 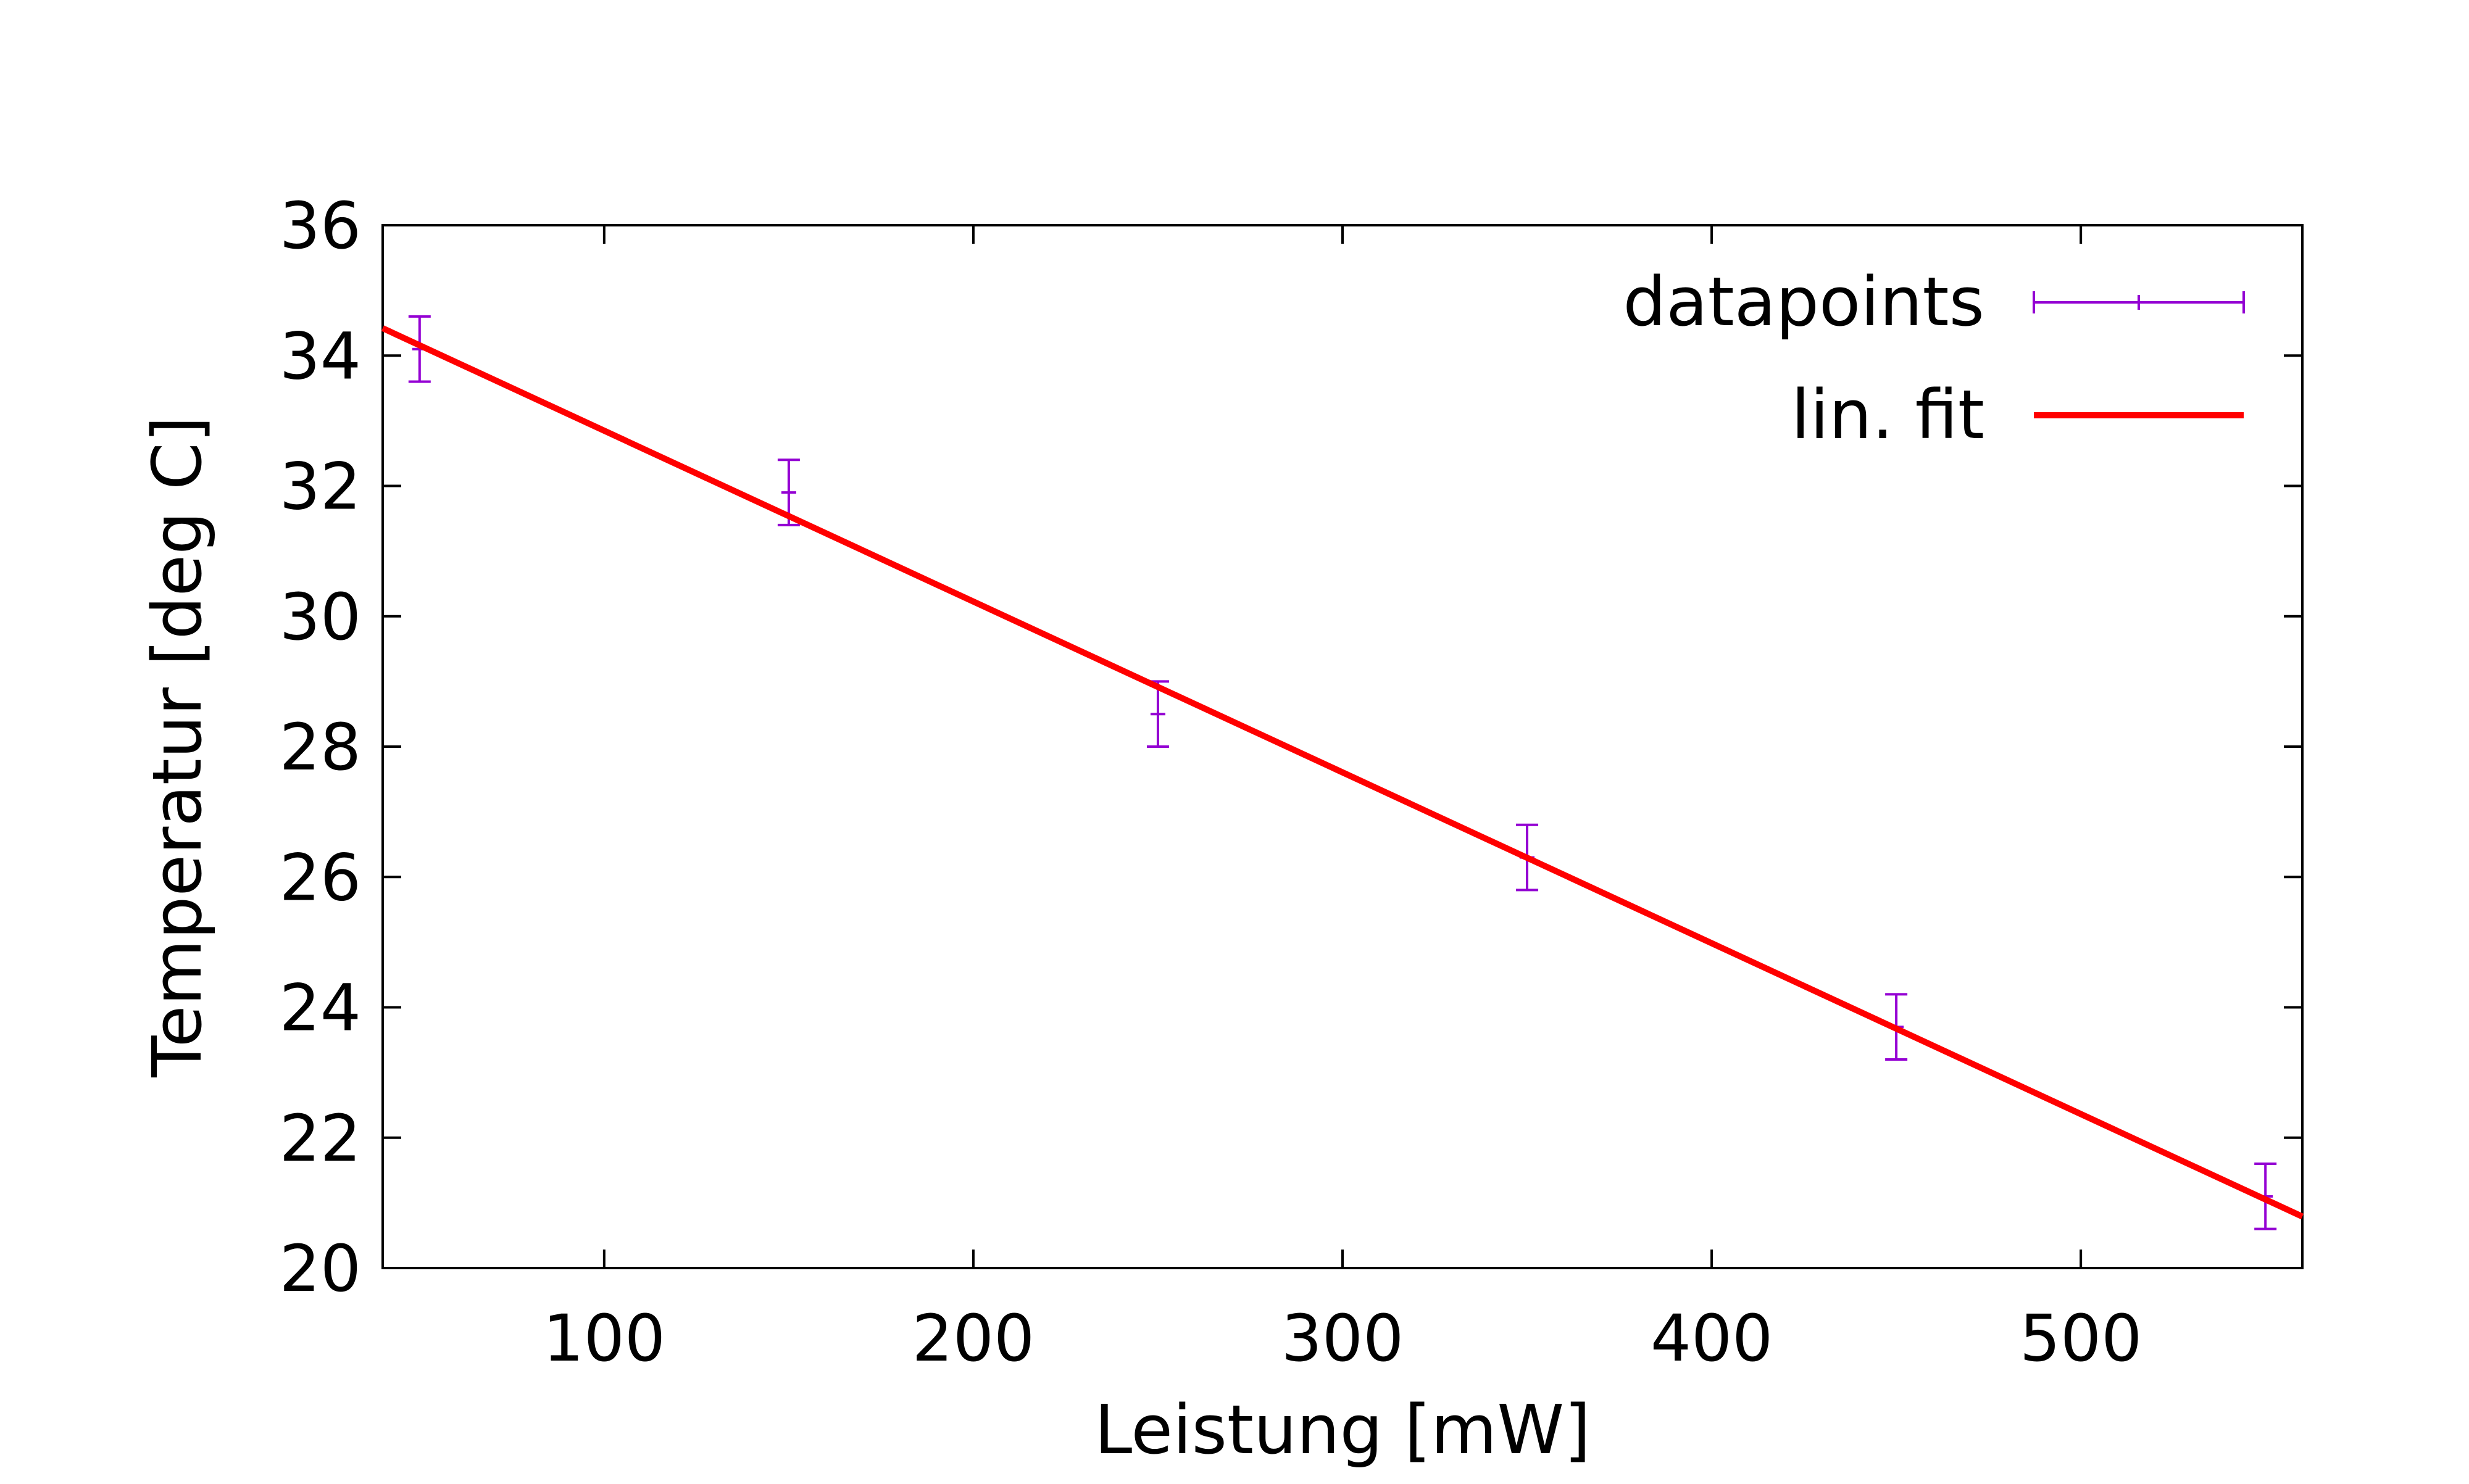 What do you see at coordinates (1803, 301) in the screenshot?
I see `legend-label: datapoints` at bounding box center [1803, 301].